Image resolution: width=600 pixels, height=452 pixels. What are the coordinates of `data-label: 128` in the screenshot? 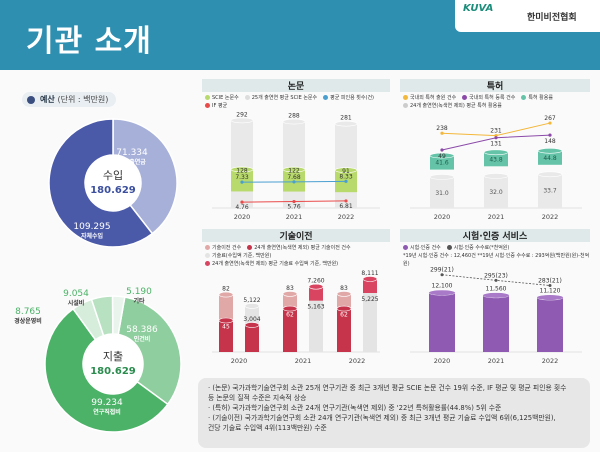 It's located at (242, 170).